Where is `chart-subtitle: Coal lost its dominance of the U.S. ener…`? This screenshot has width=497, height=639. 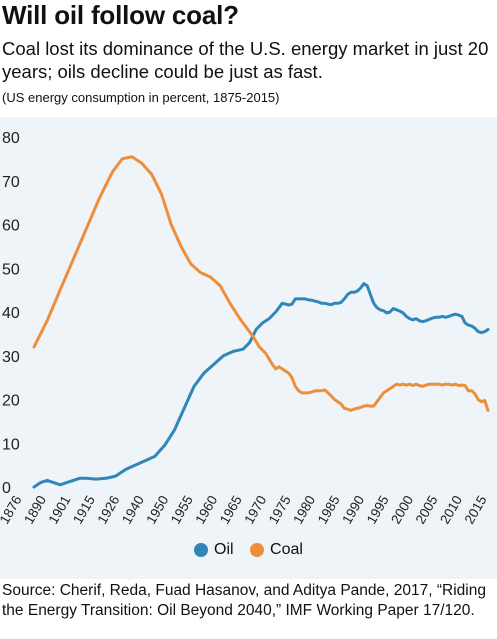
chart-subtitle: Coal lost its dominance of the U.S. ener… is located at coordinates (245, 60).